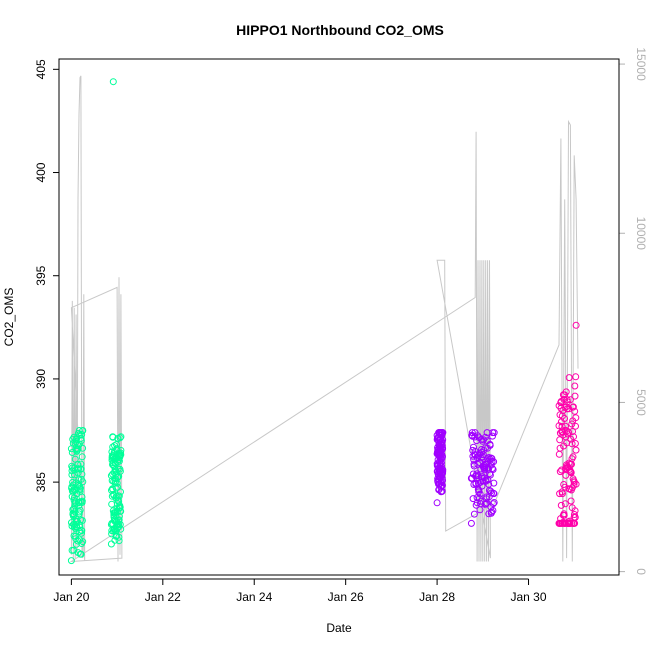 The height and width of the screenshot is (650, 650). Describe the element at coordinates (9, 317) in the screenshot. I see `y-axis-label: CO2_OMS` at that location.